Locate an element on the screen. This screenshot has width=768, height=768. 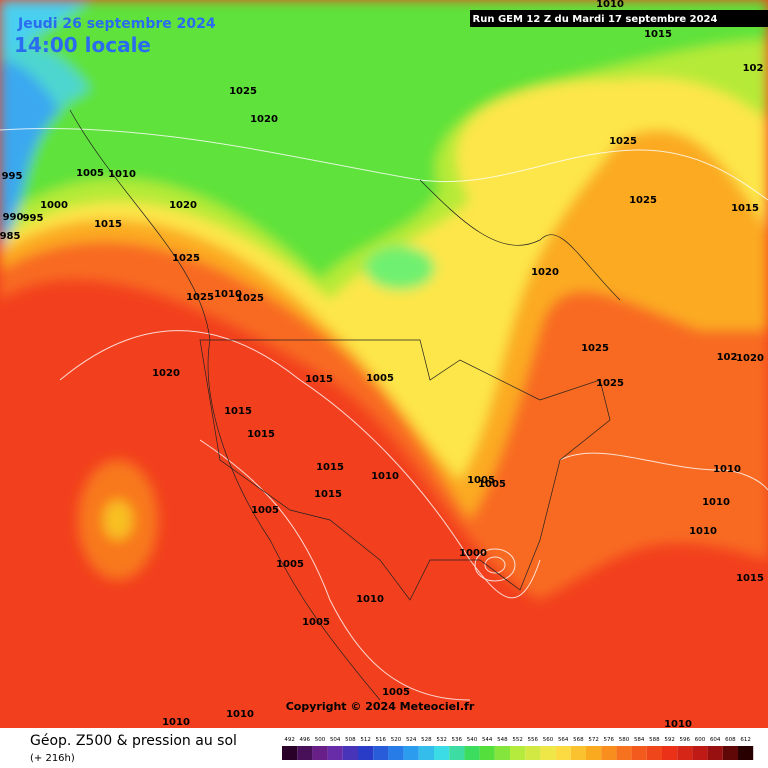
legend-label: 544 is located at coordinates (487, 740).